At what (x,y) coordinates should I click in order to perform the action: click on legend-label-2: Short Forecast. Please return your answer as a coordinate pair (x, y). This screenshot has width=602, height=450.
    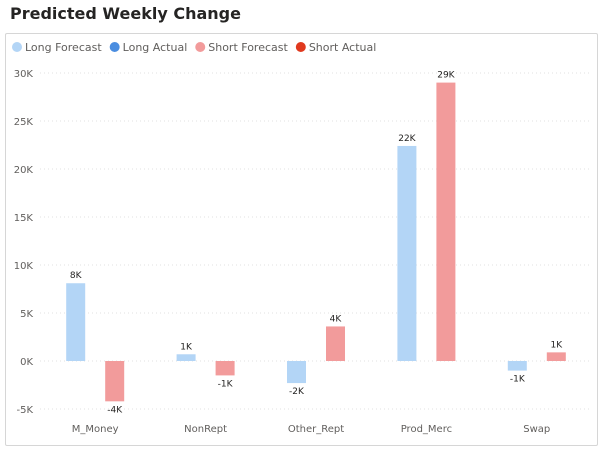
    Looking at the image, I should click on (248, 47).